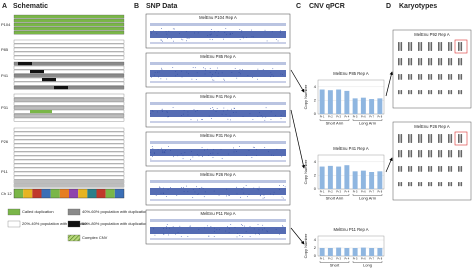  Describe the element at coordinates (37, 72) in the screenshot. I see `cnv-segment` at that location.